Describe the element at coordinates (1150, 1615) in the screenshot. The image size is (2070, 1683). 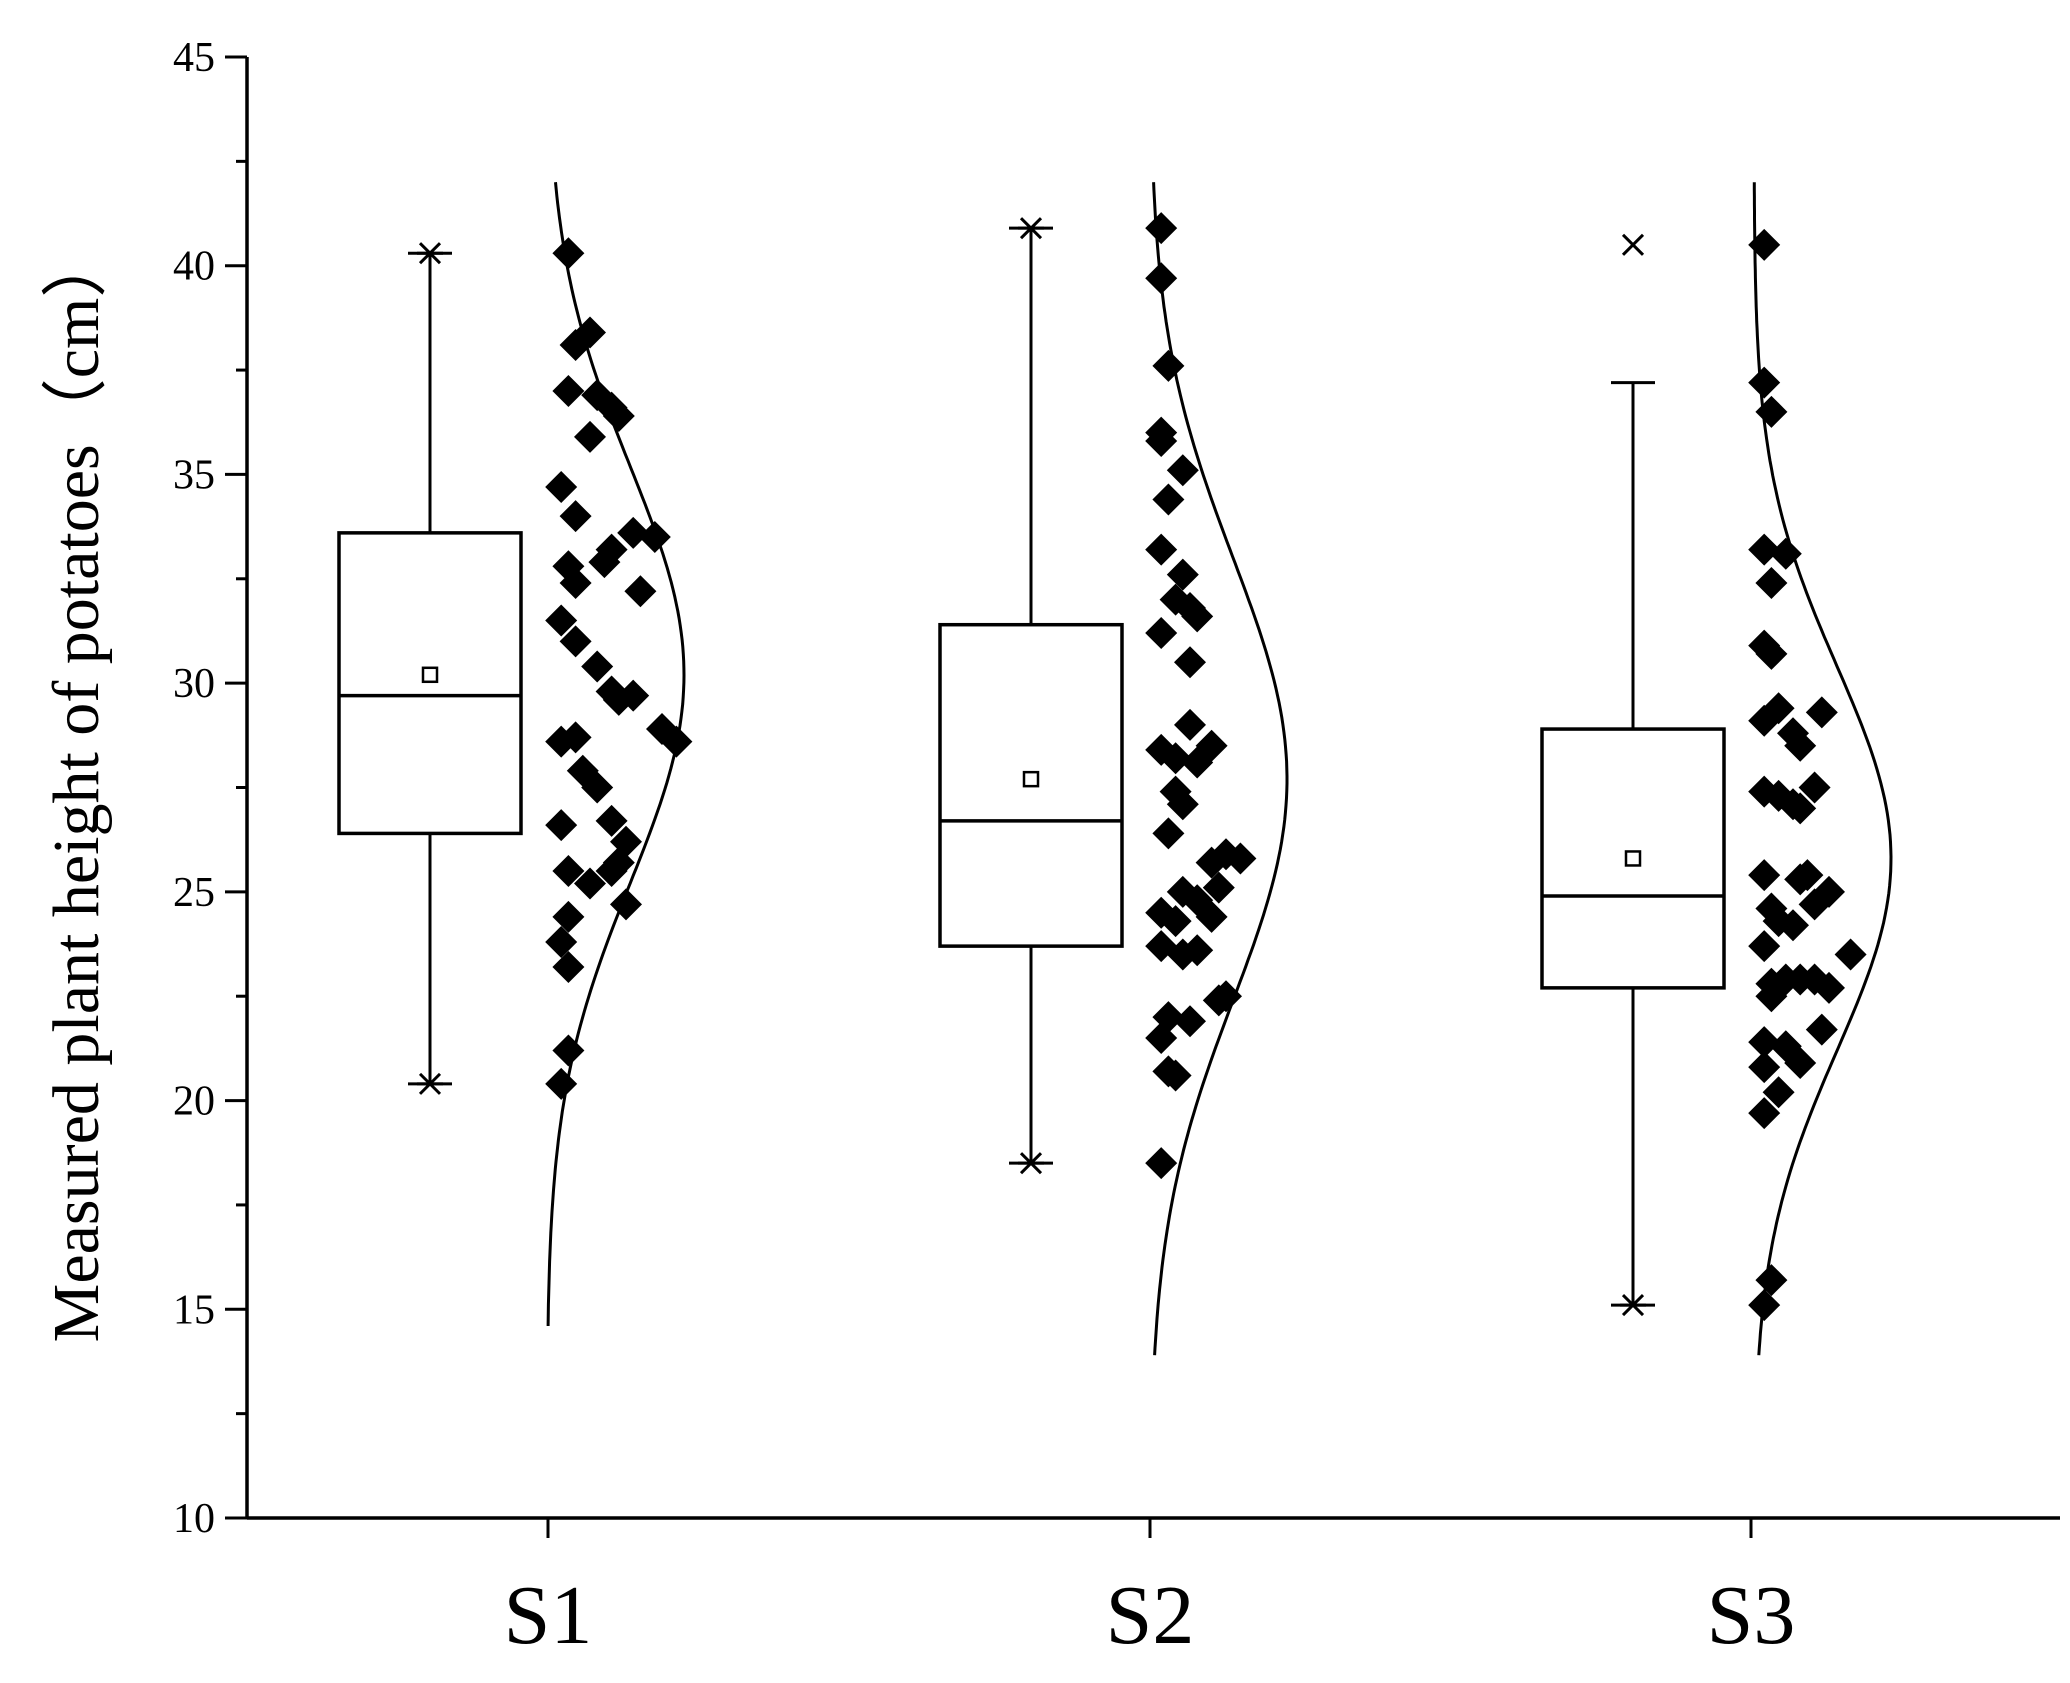
I see `x-tick-label: S2` at that location.